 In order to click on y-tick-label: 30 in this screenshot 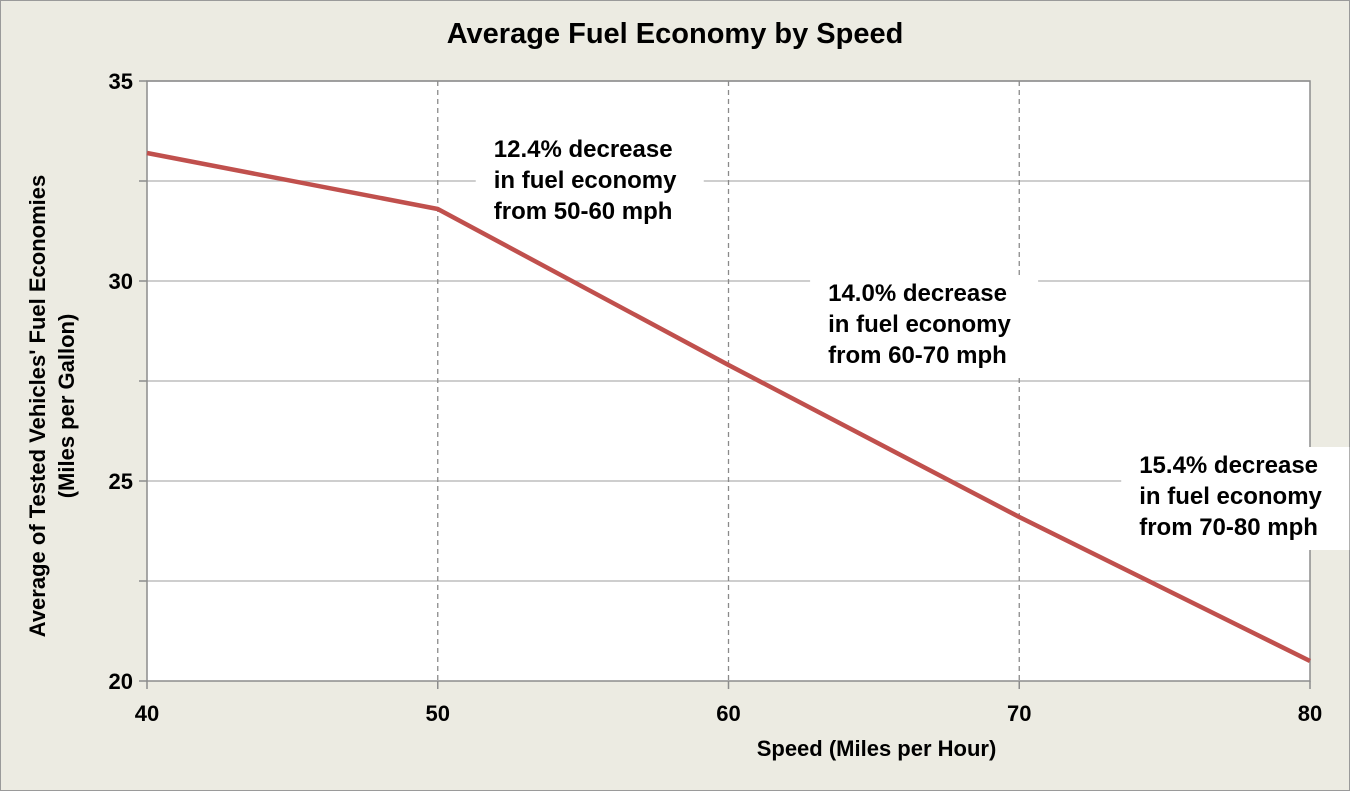, I will do `click(121, 281)`.